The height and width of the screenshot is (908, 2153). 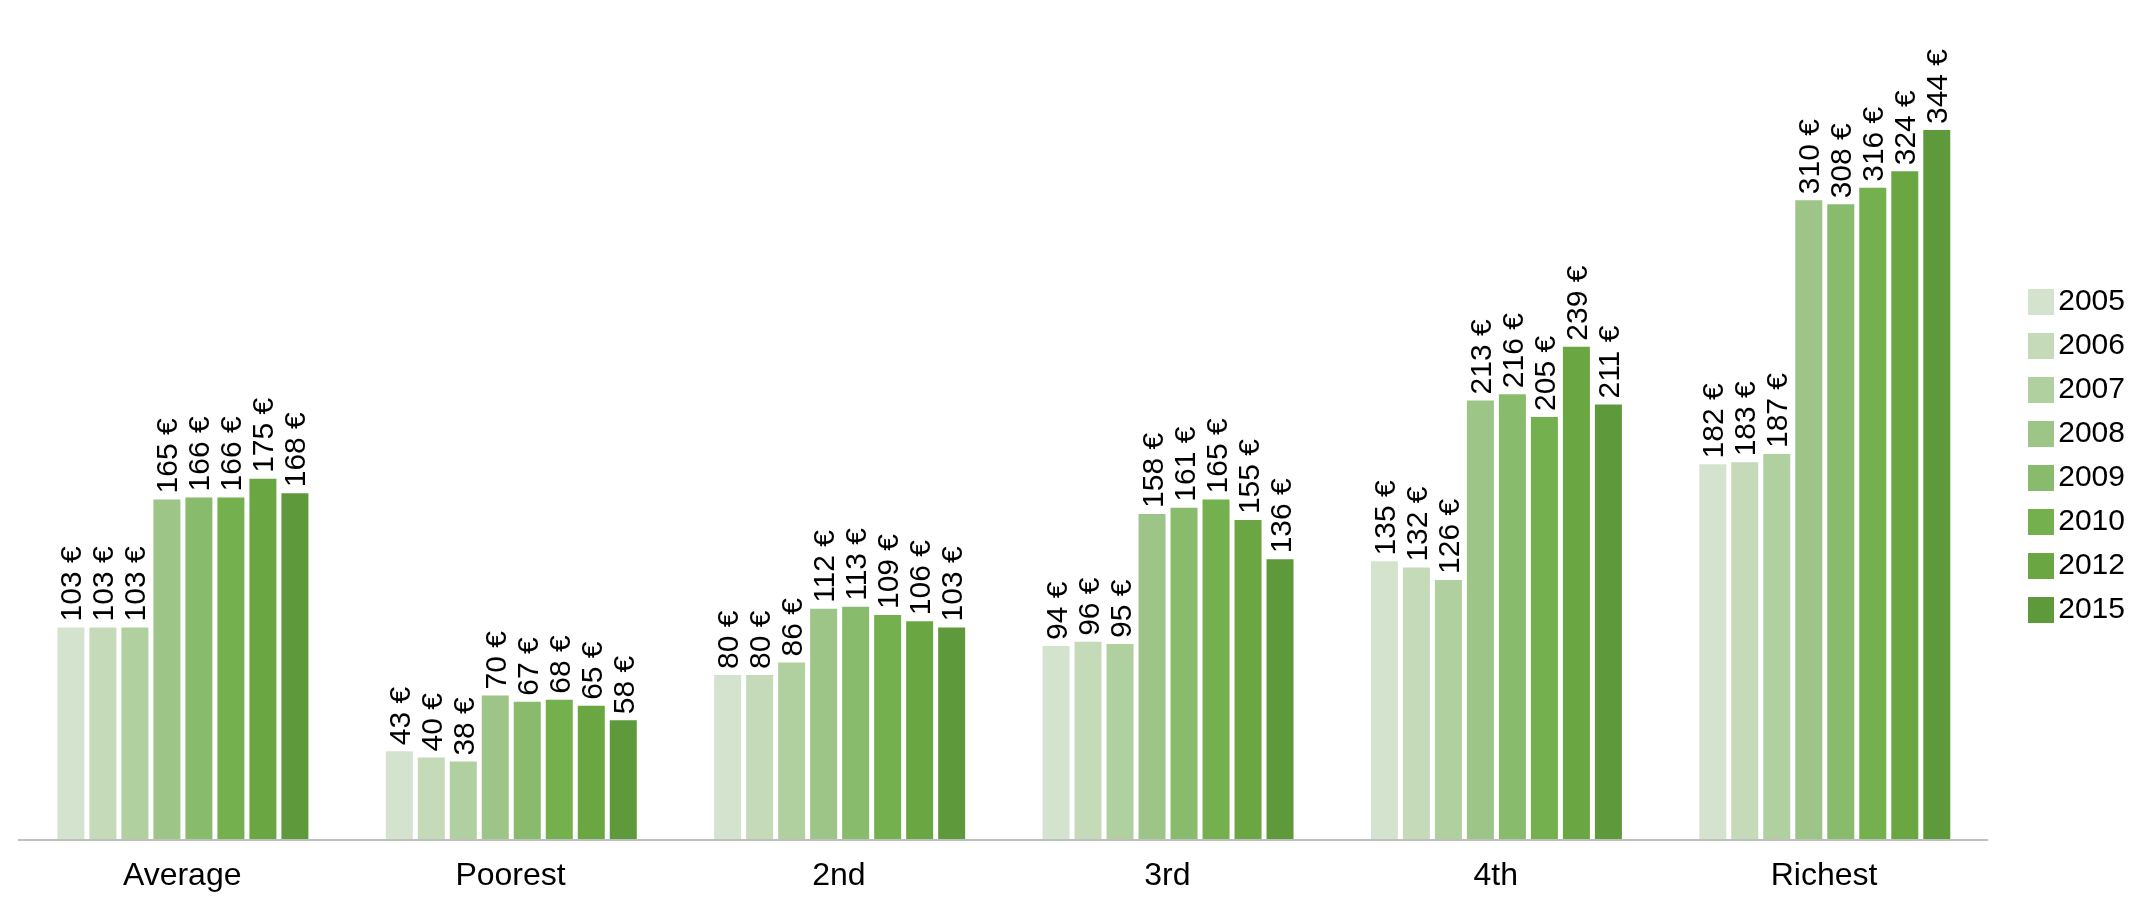 I want to click on x-tick-label: 4th, so click(x=1495, y=873).